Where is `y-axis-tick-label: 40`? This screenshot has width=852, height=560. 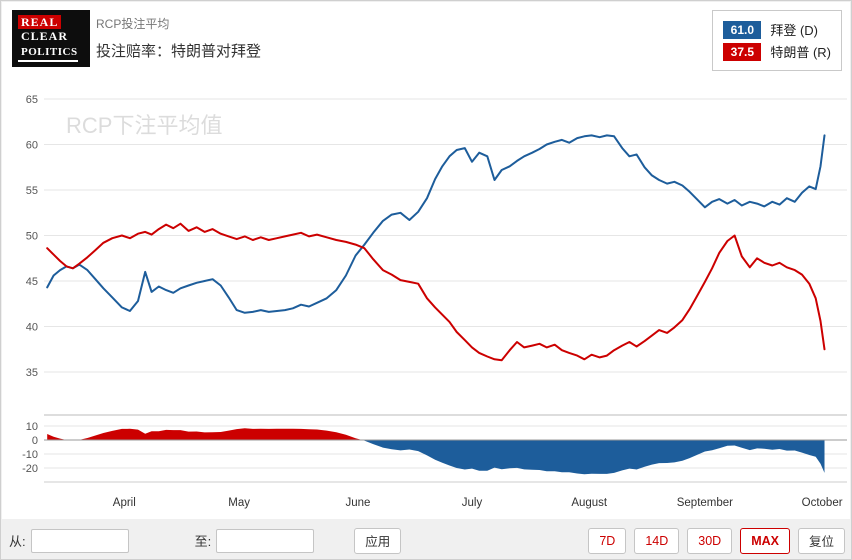 y-axis-tick-label: 40 is located at coordinates (32, 328).